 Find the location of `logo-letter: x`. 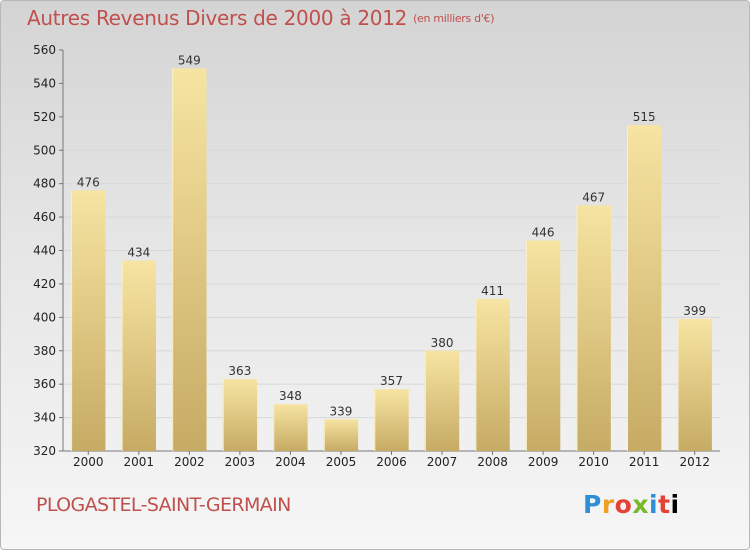

logo-letter: x is located at coordinates (640, 504).